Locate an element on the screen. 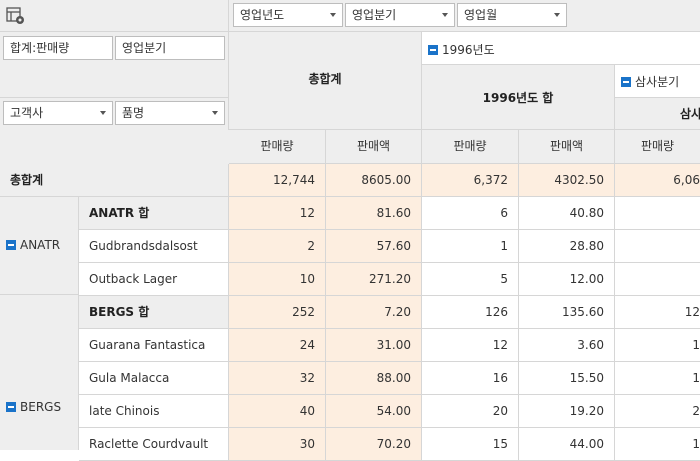 The height and width of the screenshot is (461, 700). product-label: Outback Lager is located at coordinates (154, 279).